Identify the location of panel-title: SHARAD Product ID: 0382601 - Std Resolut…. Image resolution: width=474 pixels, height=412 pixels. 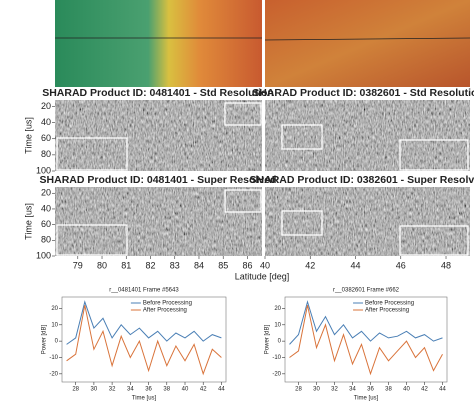
(363, 93).